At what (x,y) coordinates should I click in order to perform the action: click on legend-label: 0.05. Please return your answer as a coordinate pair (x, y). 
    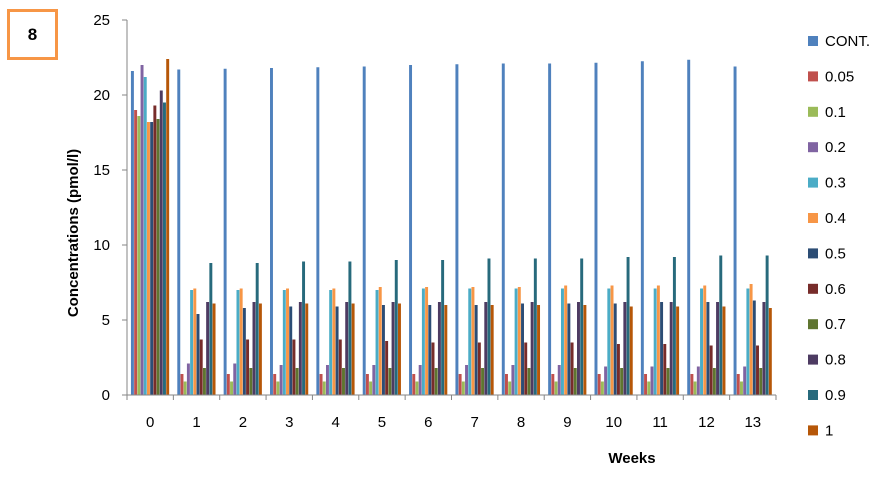
    Looking at the image, I should click on (839, 76).